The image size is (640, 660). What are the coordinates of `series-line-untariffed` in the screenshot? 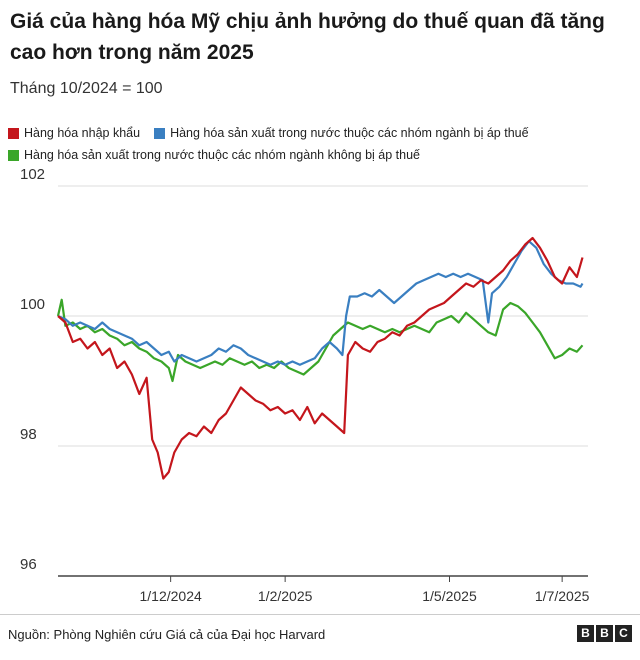 It's located at (320, 340).